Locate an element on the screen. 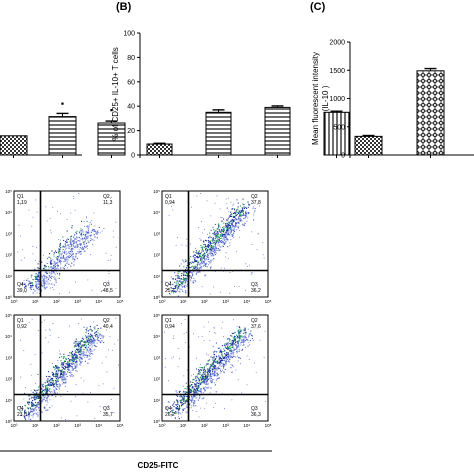 The width and height of the screenshot is (474, 474). quadrant-id: Q2 is located at coordinates (106, 197).